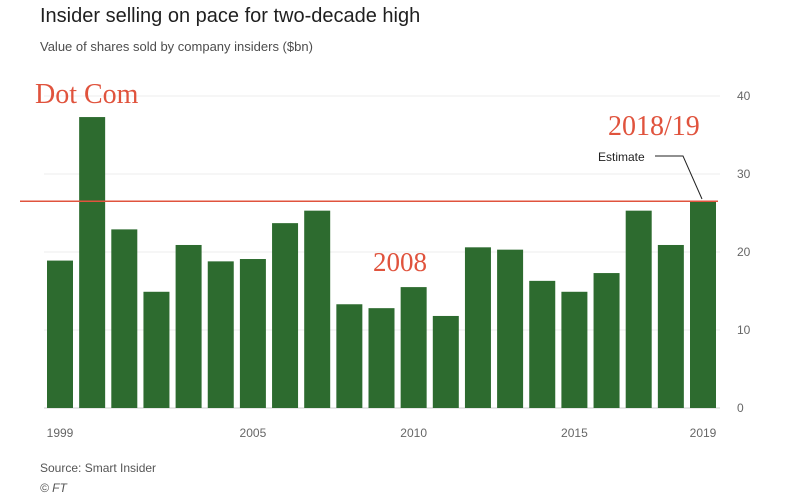 This screenshot has height=500, width=800. Describe the element at coordinates (638, 309) in the screenshot. I see `bar-2017` at that location.